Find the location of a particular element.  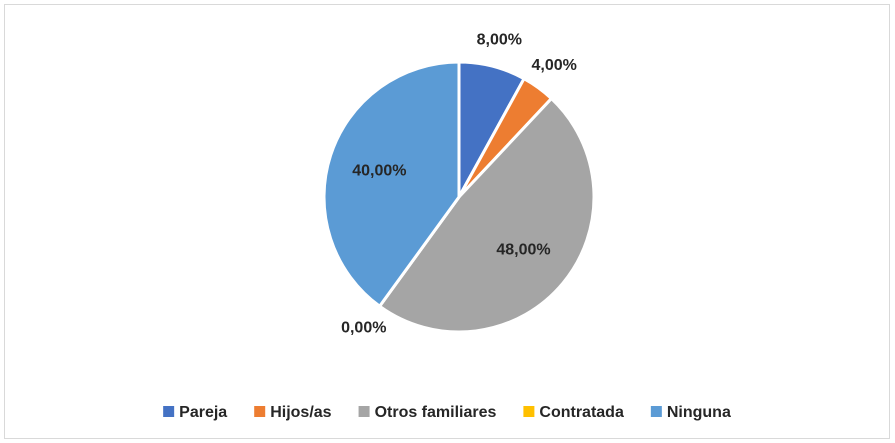

data-label: 0,00% is located at coordinates (363, 327).